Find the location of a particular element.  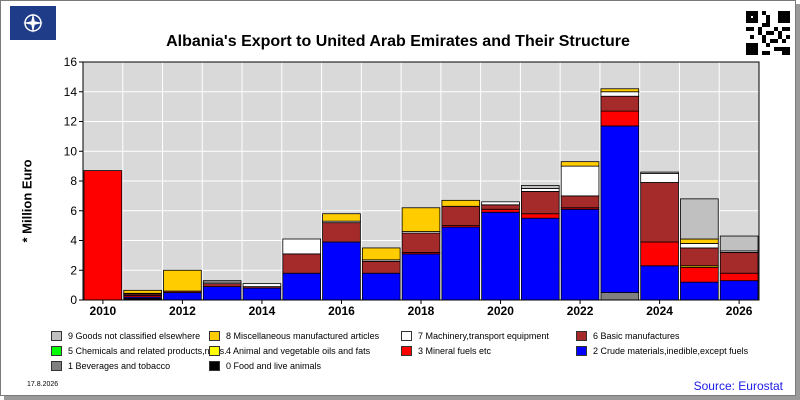

x-tick-label: 2010 is located at coordinates (103, 311).